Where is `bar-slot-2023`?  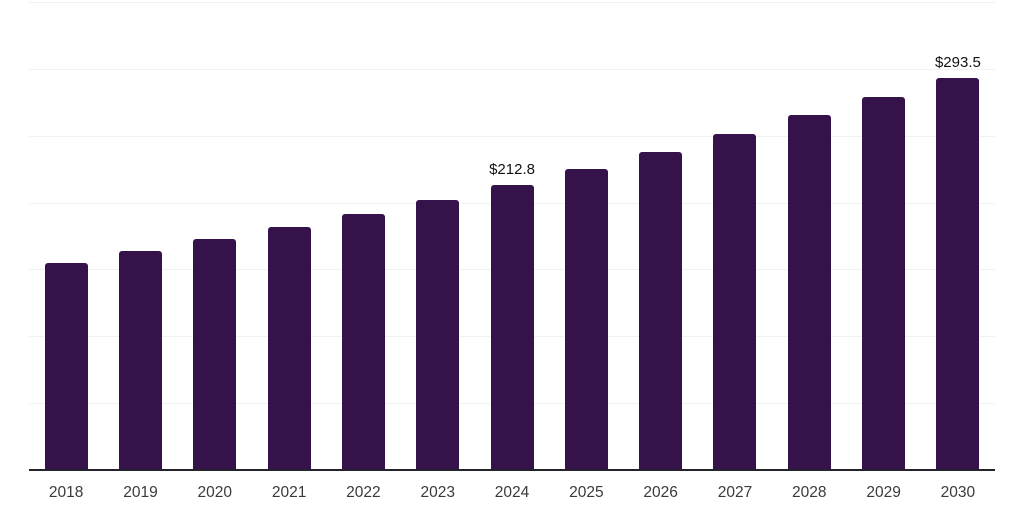
bar-slot-2023 is located at coordinates (438, 236).